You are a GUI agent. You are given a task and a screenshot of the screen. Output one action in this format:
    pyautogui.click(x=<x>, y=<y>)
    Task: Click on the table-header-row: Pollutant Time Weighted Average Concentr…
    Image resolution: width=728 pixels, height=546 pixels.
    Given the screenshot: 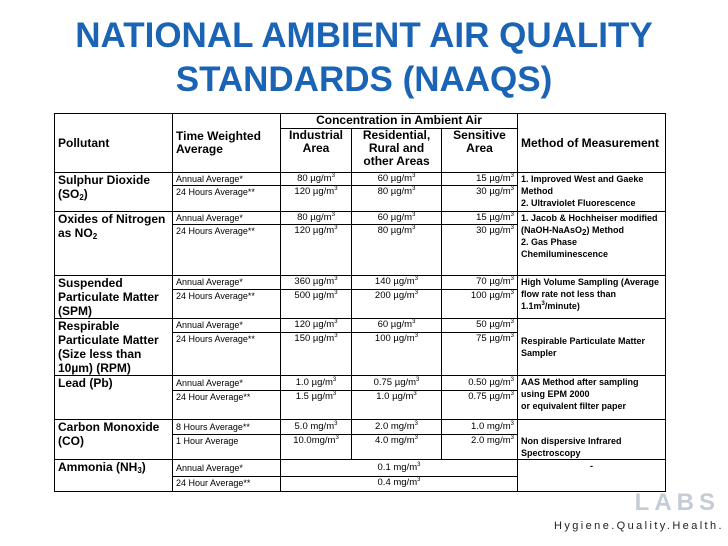 What is the action you would take?
    pyautogui.click(x=360, y=143)
    